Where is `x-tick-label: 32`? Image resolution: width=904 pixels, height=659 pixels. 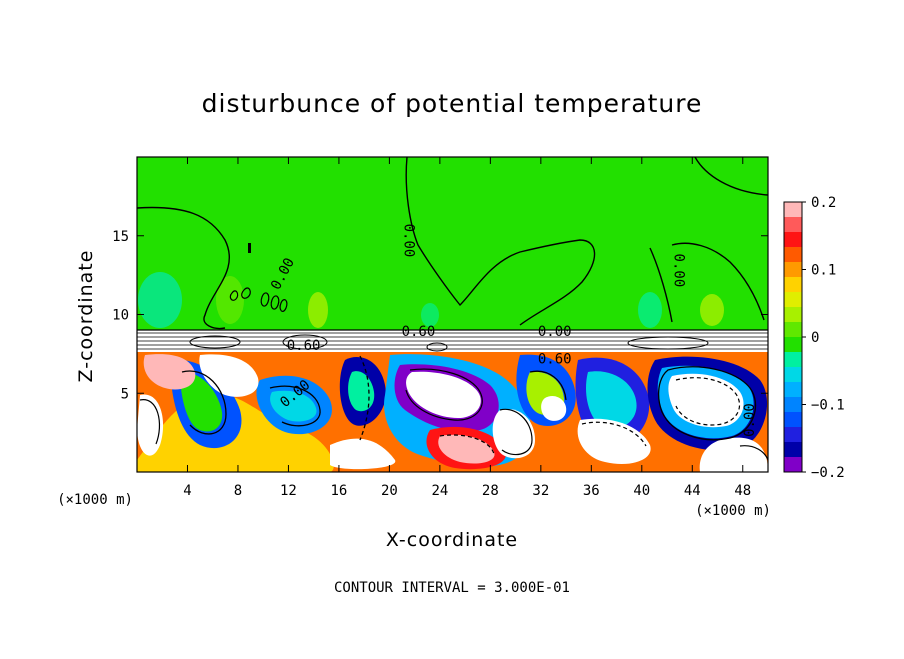
x-tick-label: 32 is located at coordinates (540, 491).